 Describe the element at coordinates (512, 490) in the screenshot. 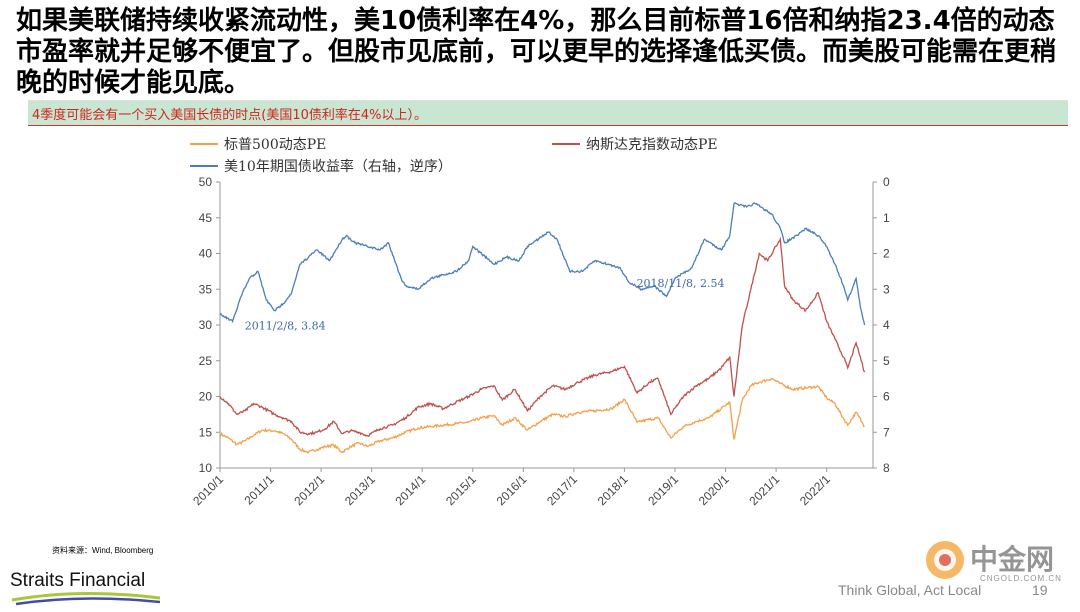

I see `x-tick-label: 2016/1` at that location.